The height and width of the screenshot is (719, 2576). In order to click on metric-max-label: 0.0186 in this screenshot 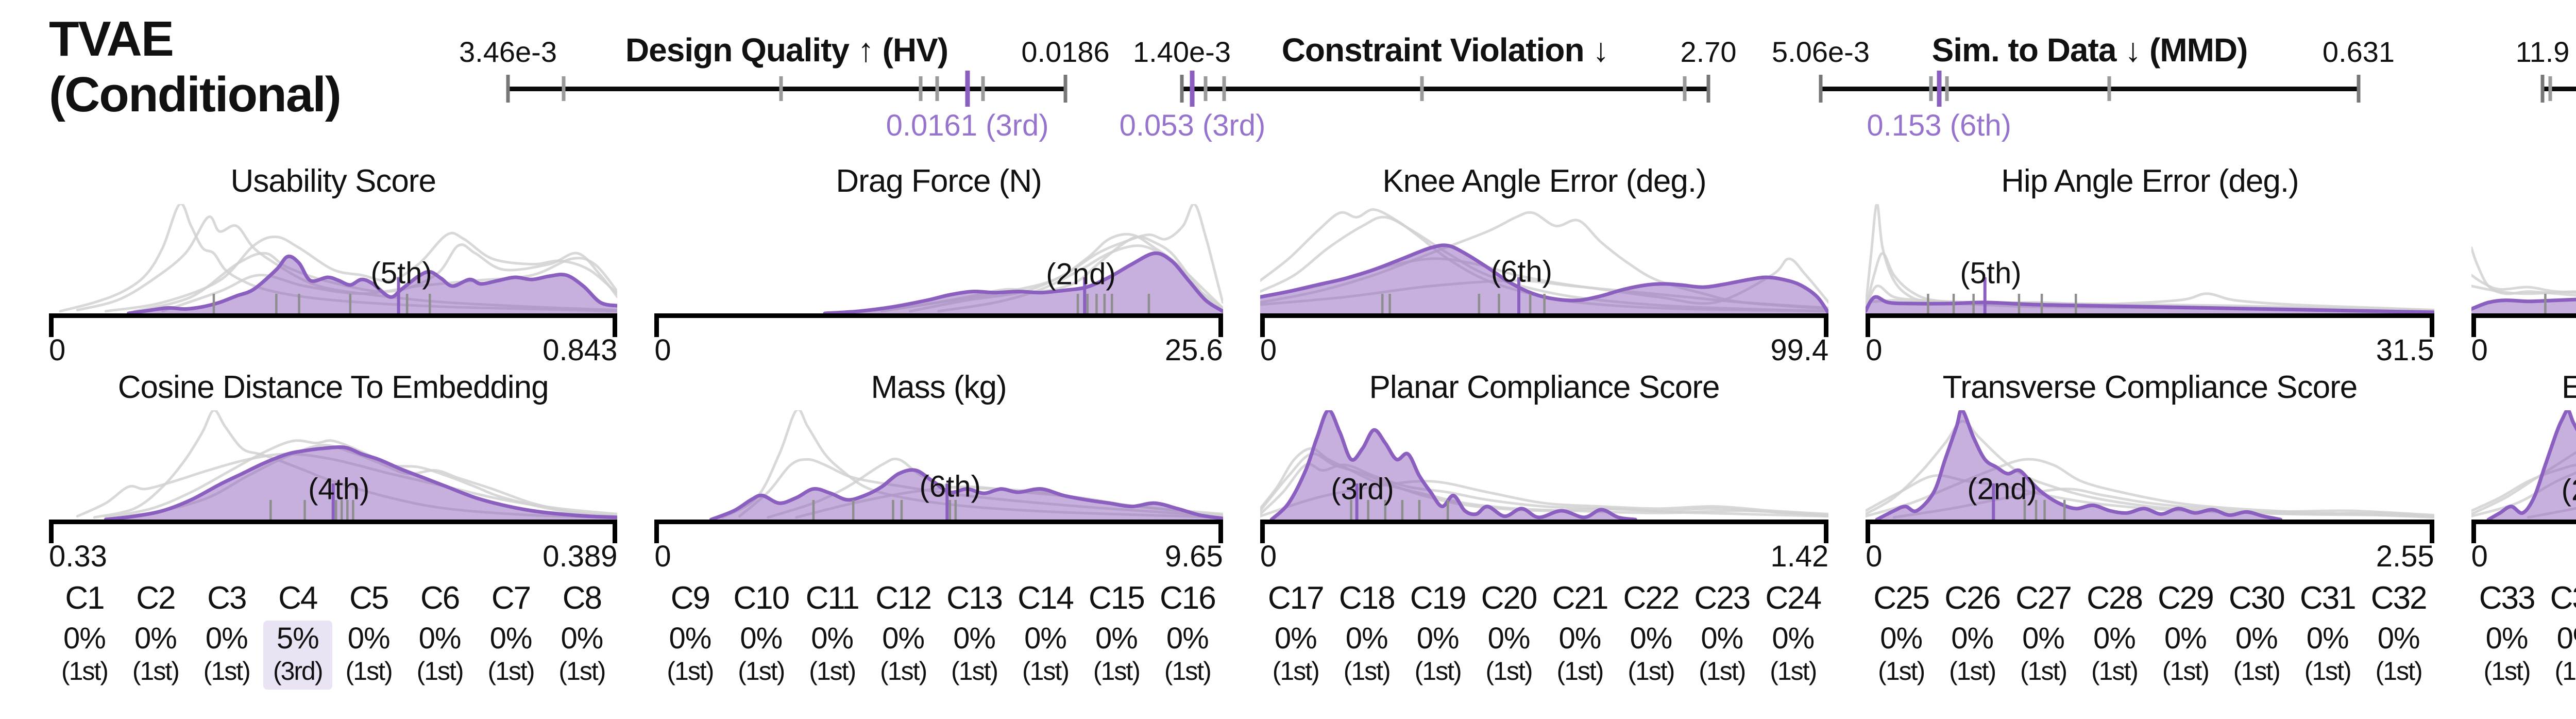, I will do `click(1065, 52)`.